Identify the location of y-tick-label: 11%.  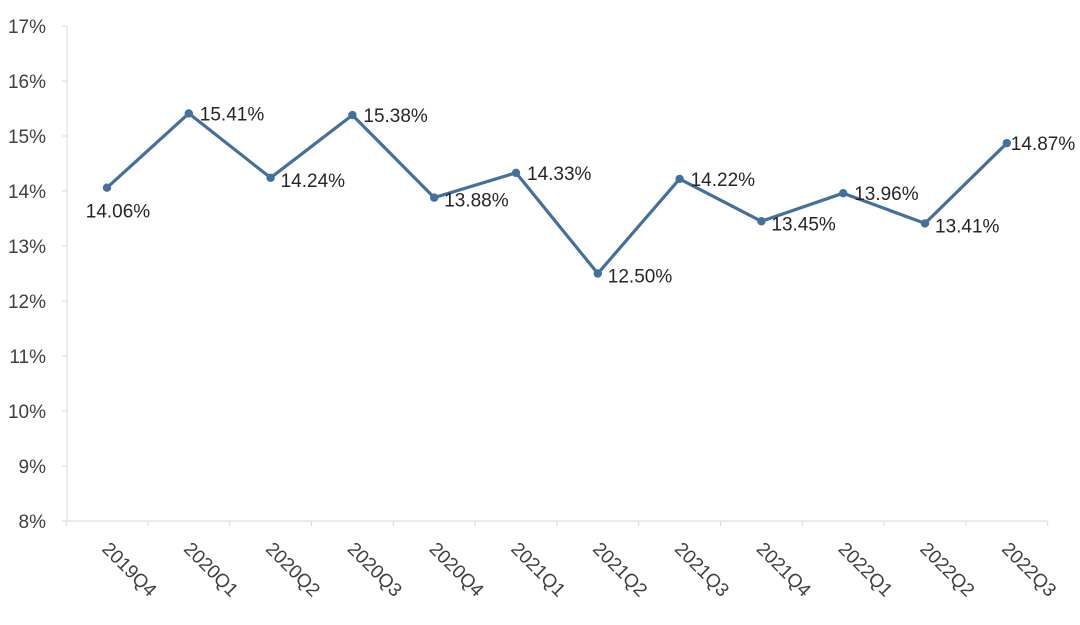
(27, 357).